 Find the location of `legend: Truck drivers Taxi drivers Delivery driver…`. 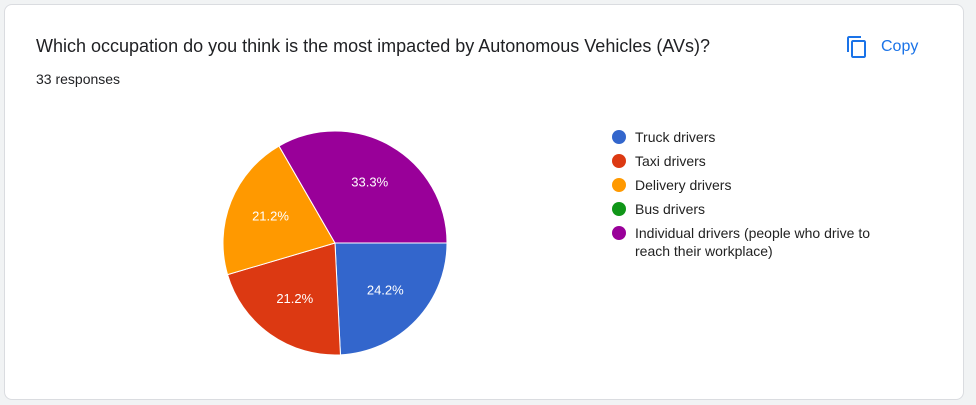

legend: Truck drivers Taxi drivers Delivery driver… is located at coordinates (745, 197).